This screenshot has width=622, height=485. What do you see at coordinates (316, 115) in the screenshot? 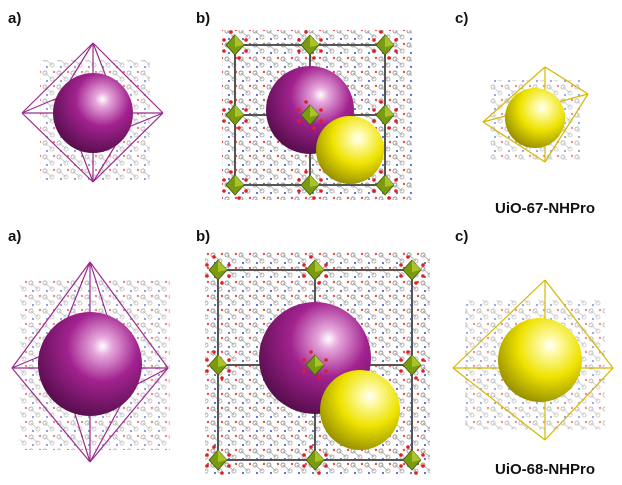
I see `row1-framework` at bounding box center [316, 115].